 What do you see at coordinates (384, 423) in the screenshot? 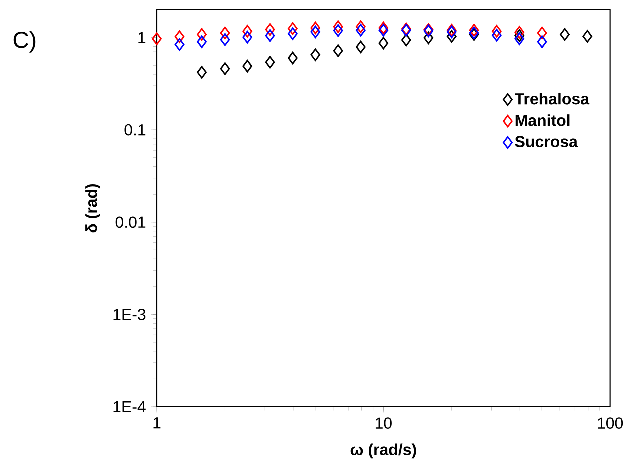
I see `x-tick-label: 10` at bounding box center [384, 423].